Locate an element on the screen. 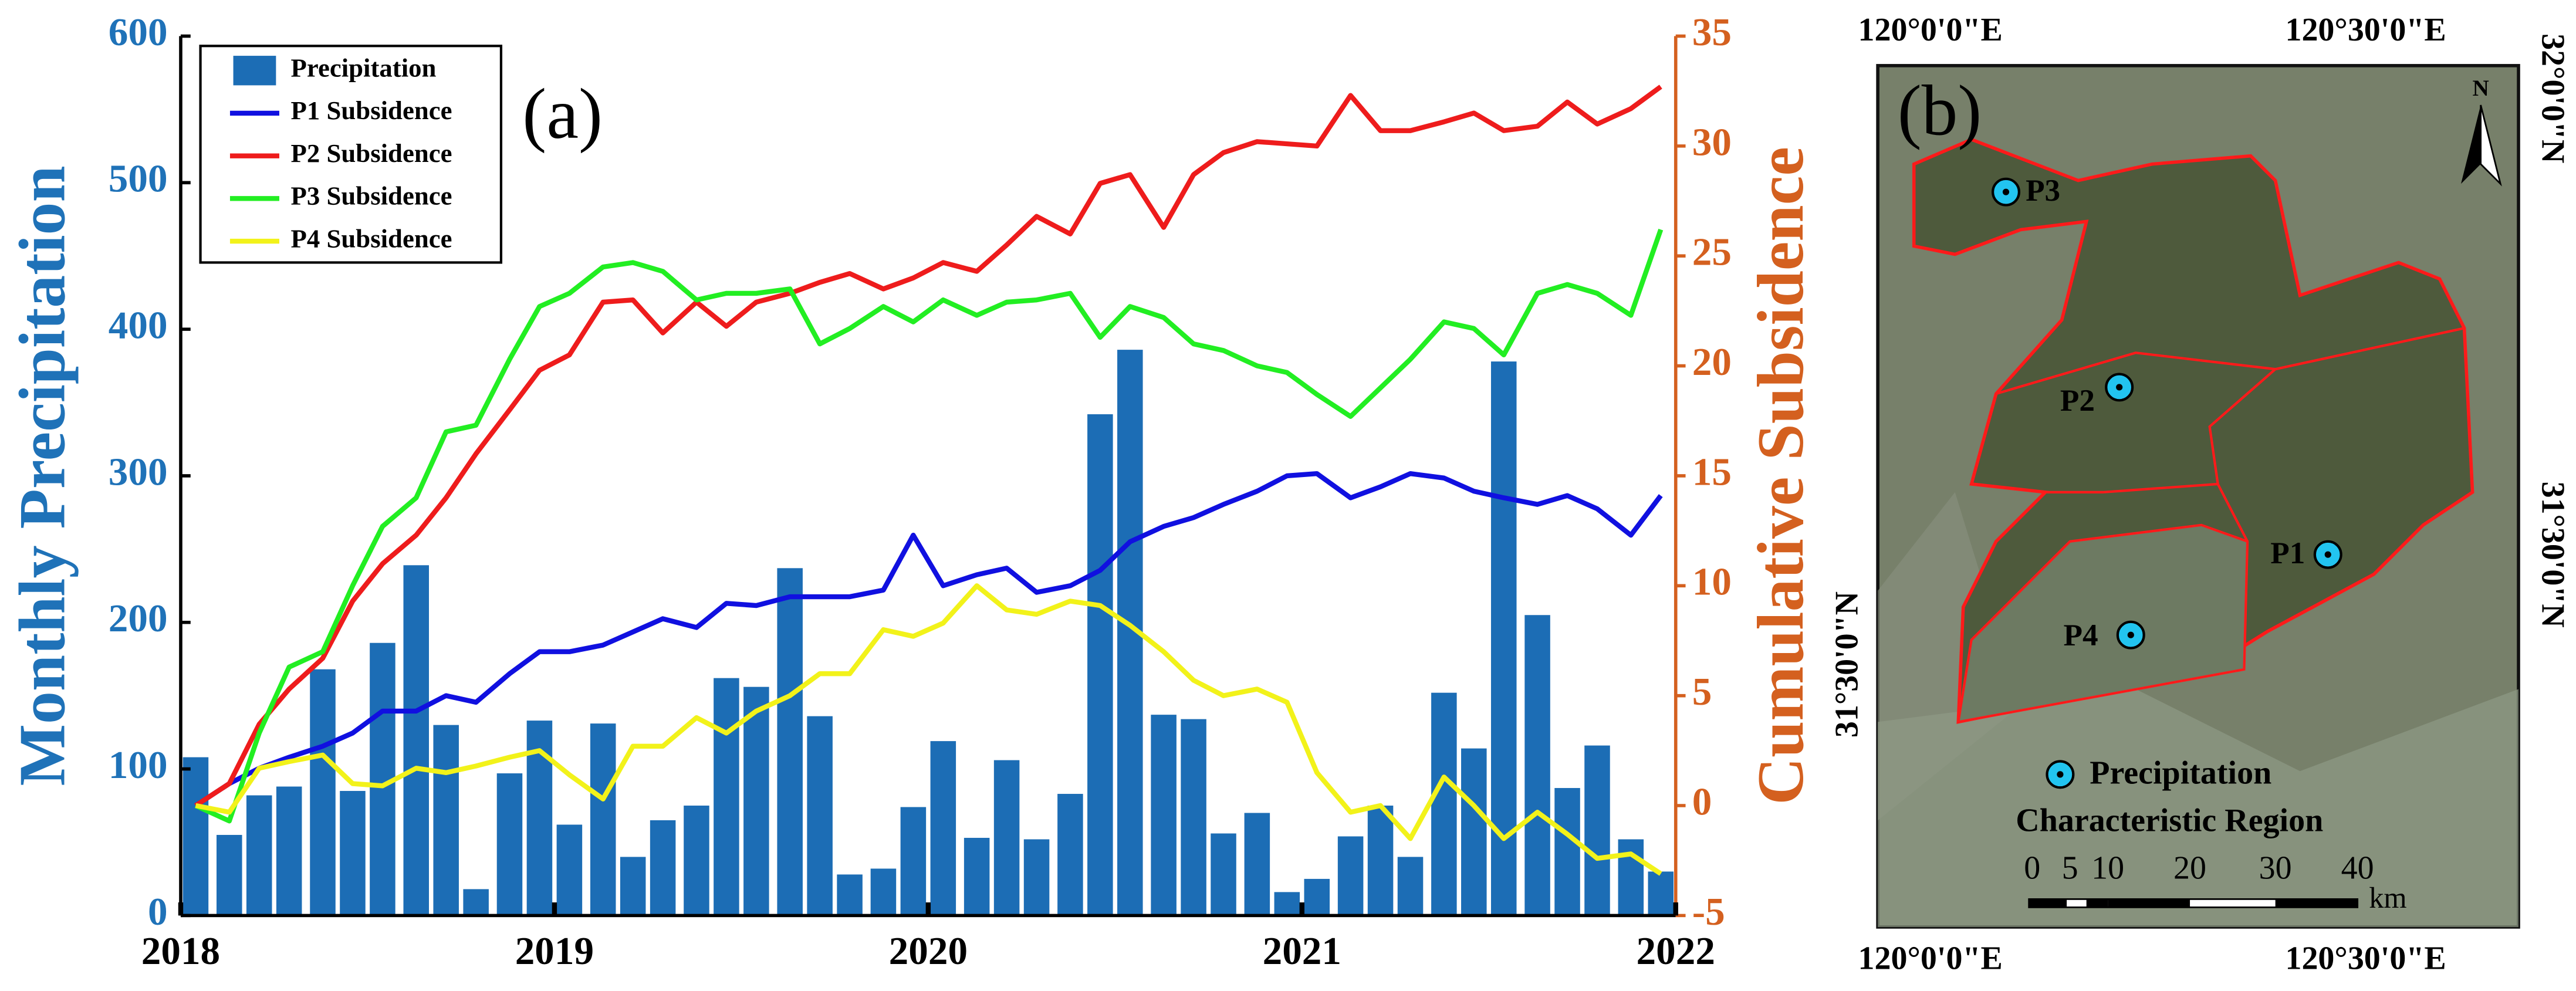  y2-axis-label: Cumulative Subsidence is located at coordinates (1781, 476).